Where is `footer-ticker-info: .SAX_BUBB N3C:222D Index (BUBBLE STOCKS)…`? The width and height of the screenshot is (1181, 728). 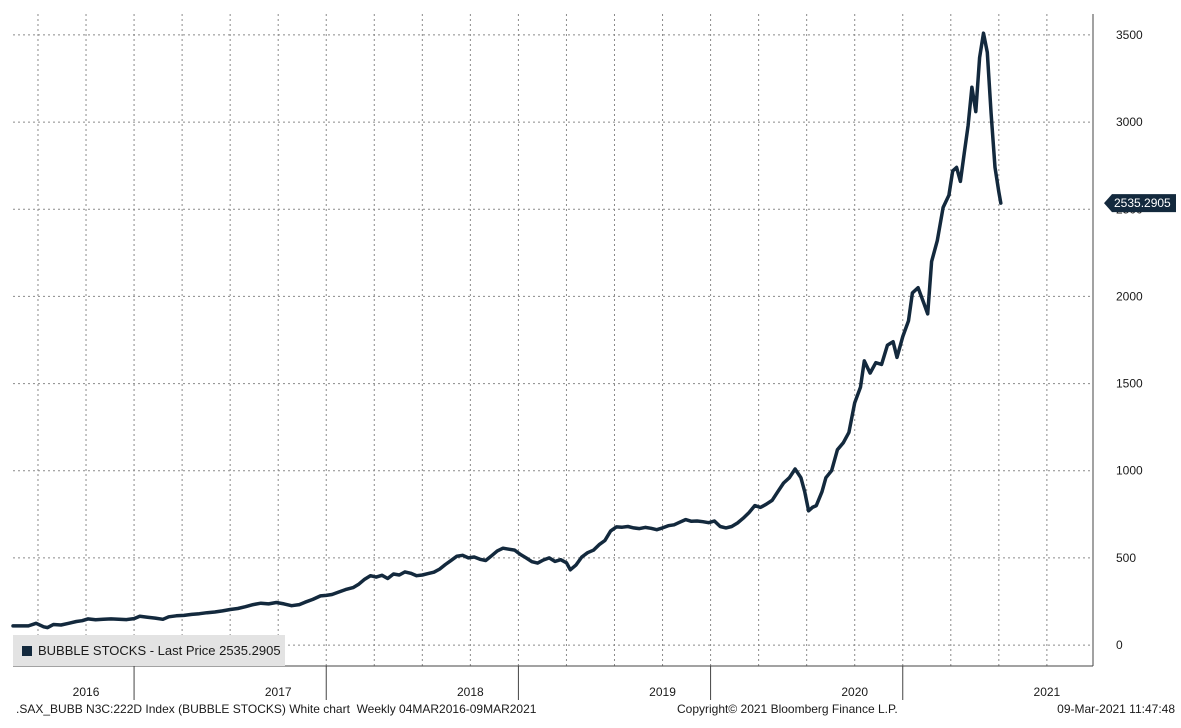 footer-ticker-info: .SAX_BUBB N3C:222D Index (BUBBLE STOCKS)… is located at coordinates (276, 709).